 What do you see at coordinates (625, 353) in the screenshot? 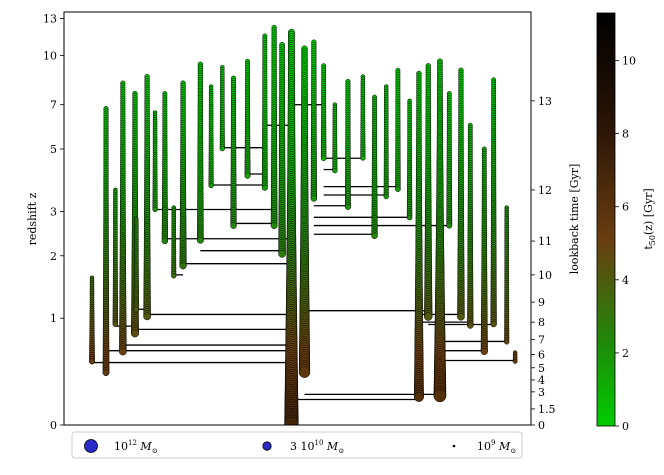
I see `colorbar-tick-label: 2` at bounding box center [625, 353].